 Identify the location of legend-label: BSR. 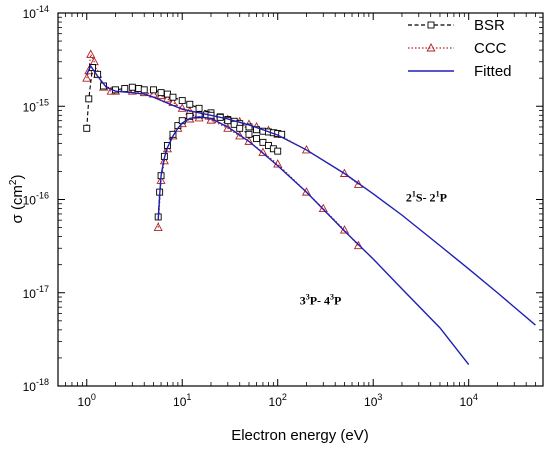
(489, 25).